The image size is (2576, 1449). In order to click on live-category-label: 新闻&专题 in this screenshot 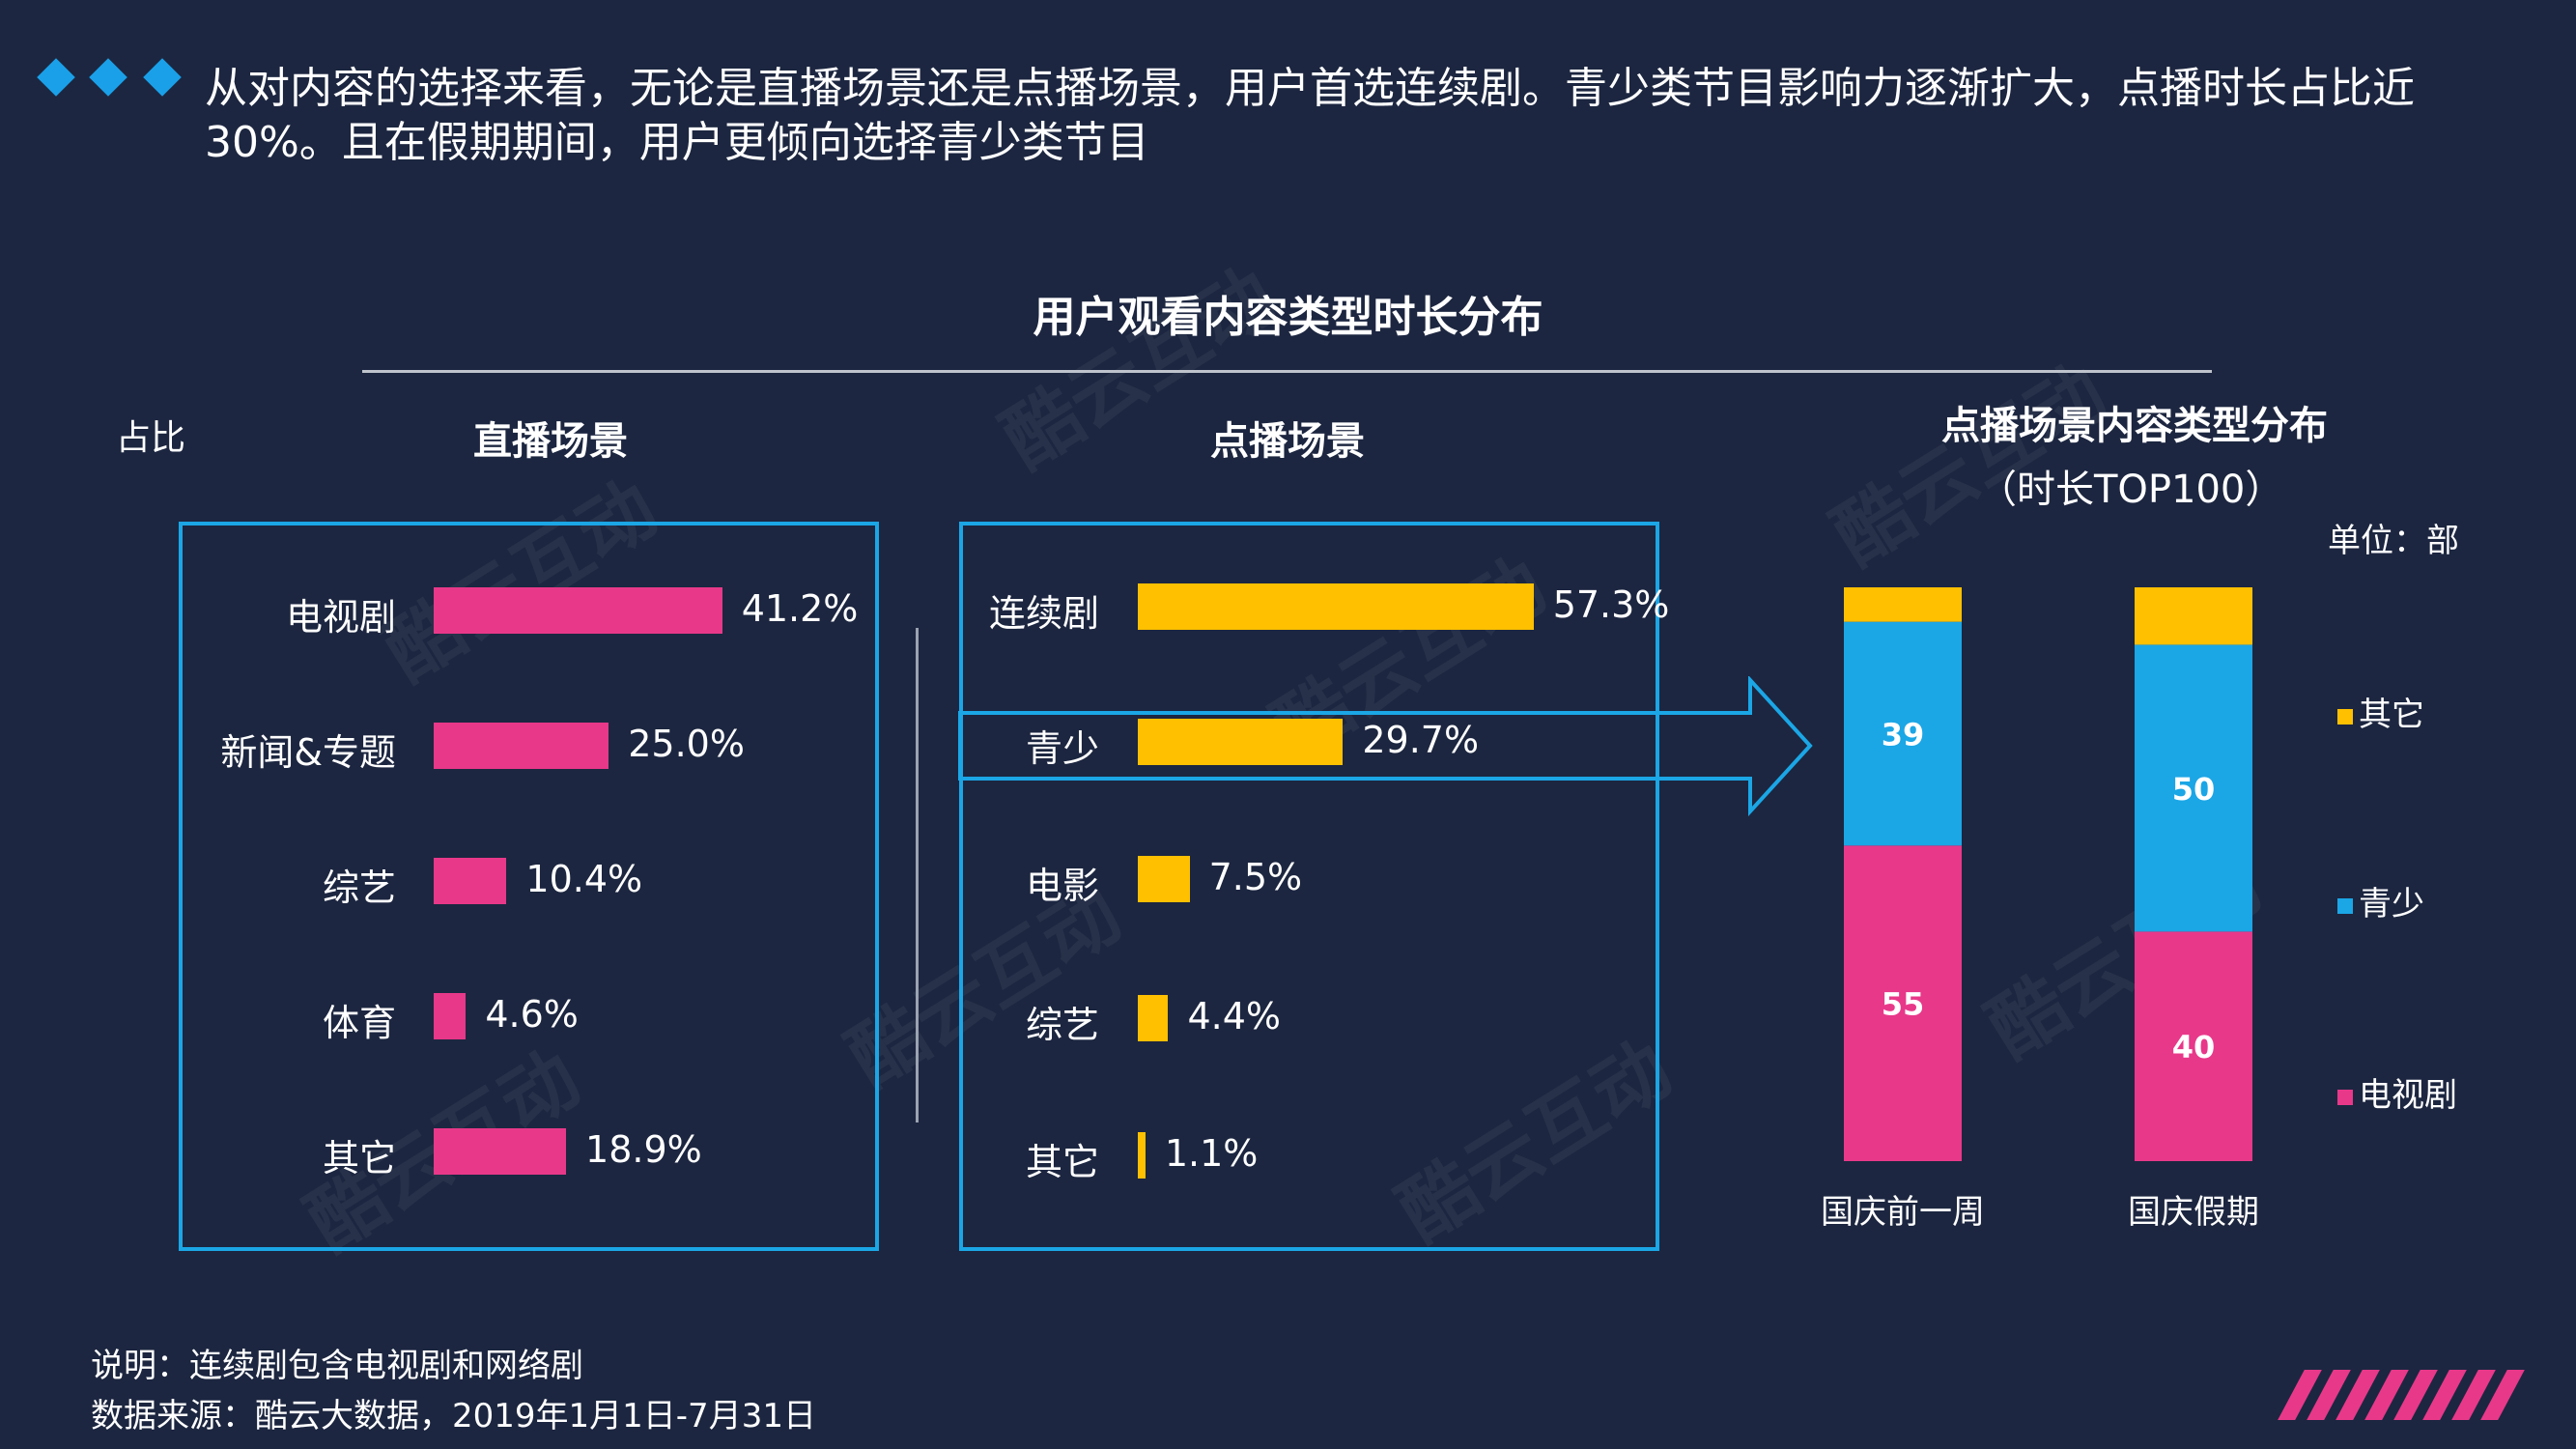, I will do `click(308, 752)`.